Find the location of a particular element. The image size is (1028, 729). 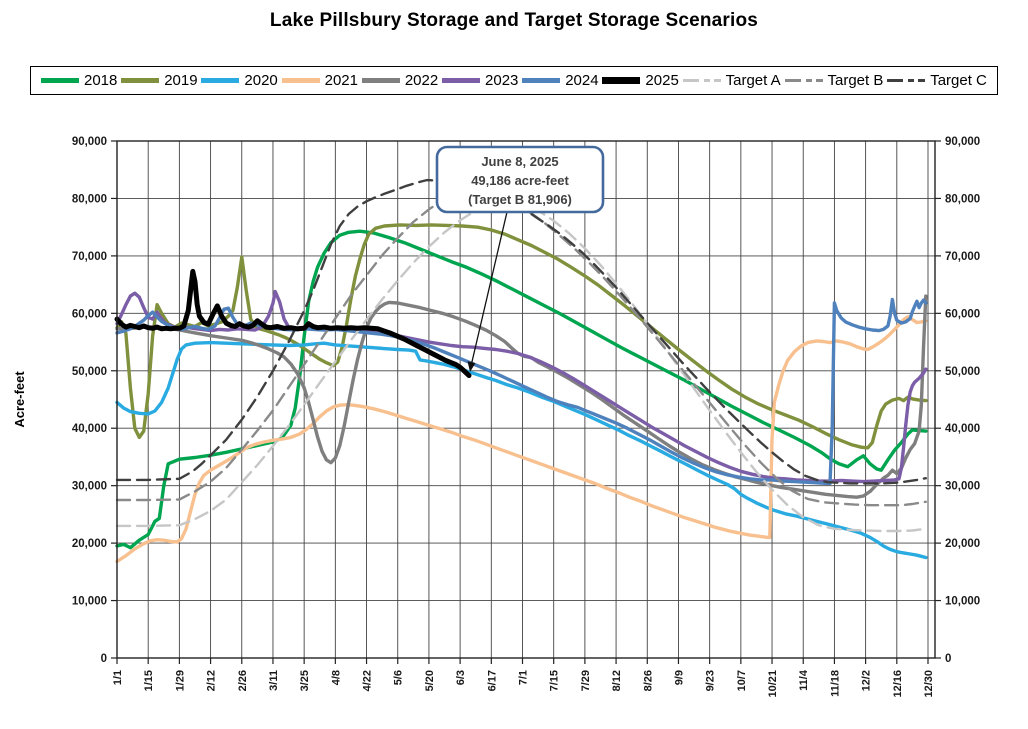

y-axis-tick-label-left: 80,000 is located at coordinates (89, 199).